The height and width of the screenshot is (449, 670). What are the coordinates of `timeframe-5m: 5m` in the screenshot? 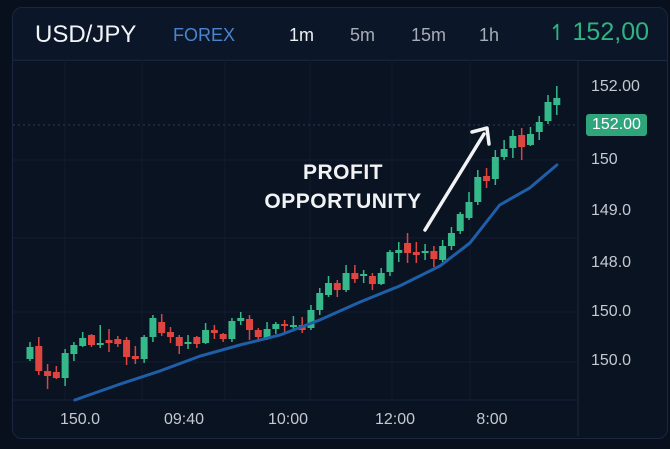 It's located at (363, 35).